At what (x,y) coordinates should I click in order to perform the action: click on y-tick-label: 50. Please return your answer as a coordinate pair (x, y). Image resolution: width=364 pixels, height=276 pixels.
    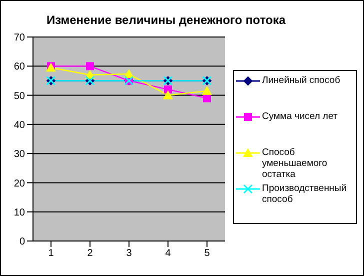
    Looking at the image, I should click on (20, 96).